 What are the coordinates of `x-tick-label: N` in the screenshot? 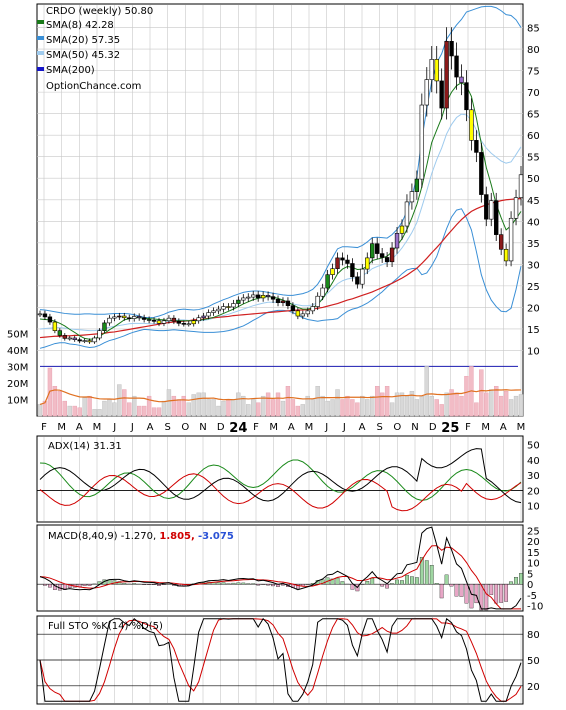 It's located at (202, 427).